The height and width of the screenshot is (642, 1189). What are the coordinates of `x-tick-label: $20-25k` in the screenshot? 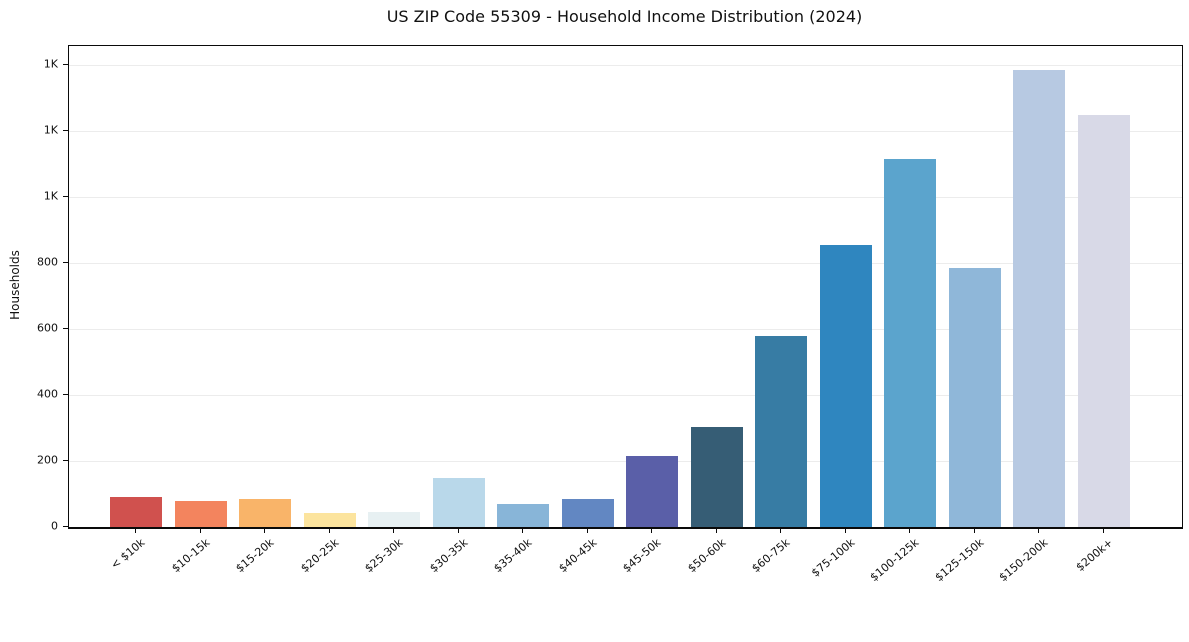 It's located at (319, 556).